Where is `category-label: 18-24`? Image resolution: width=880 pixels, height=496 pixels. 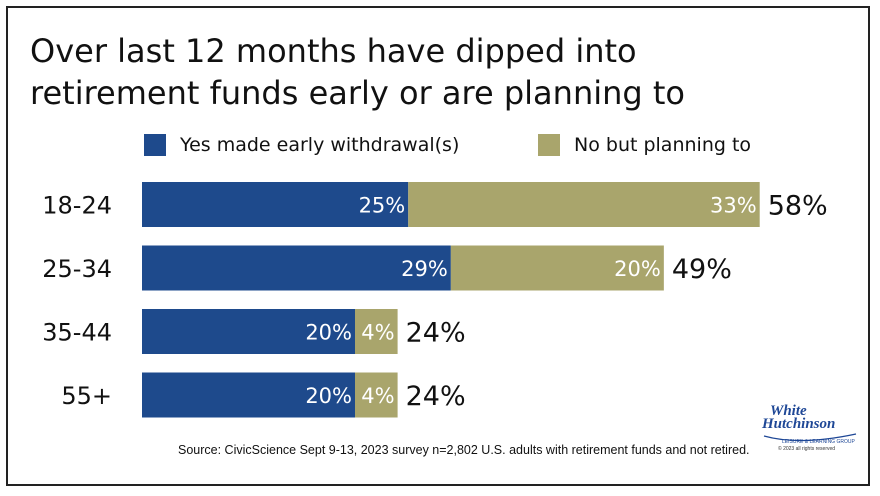
category-label: 18-24 is located at coordinates (77, 206).